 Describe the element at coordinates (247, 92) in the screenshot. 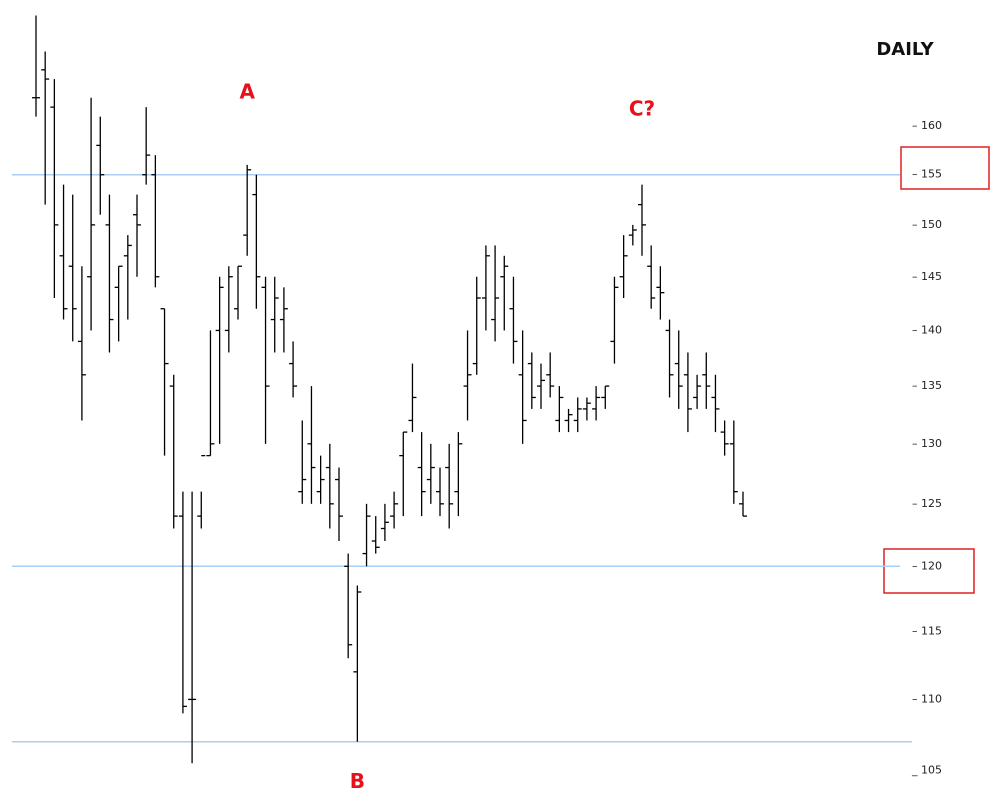

I see `annotation: A` at that location.